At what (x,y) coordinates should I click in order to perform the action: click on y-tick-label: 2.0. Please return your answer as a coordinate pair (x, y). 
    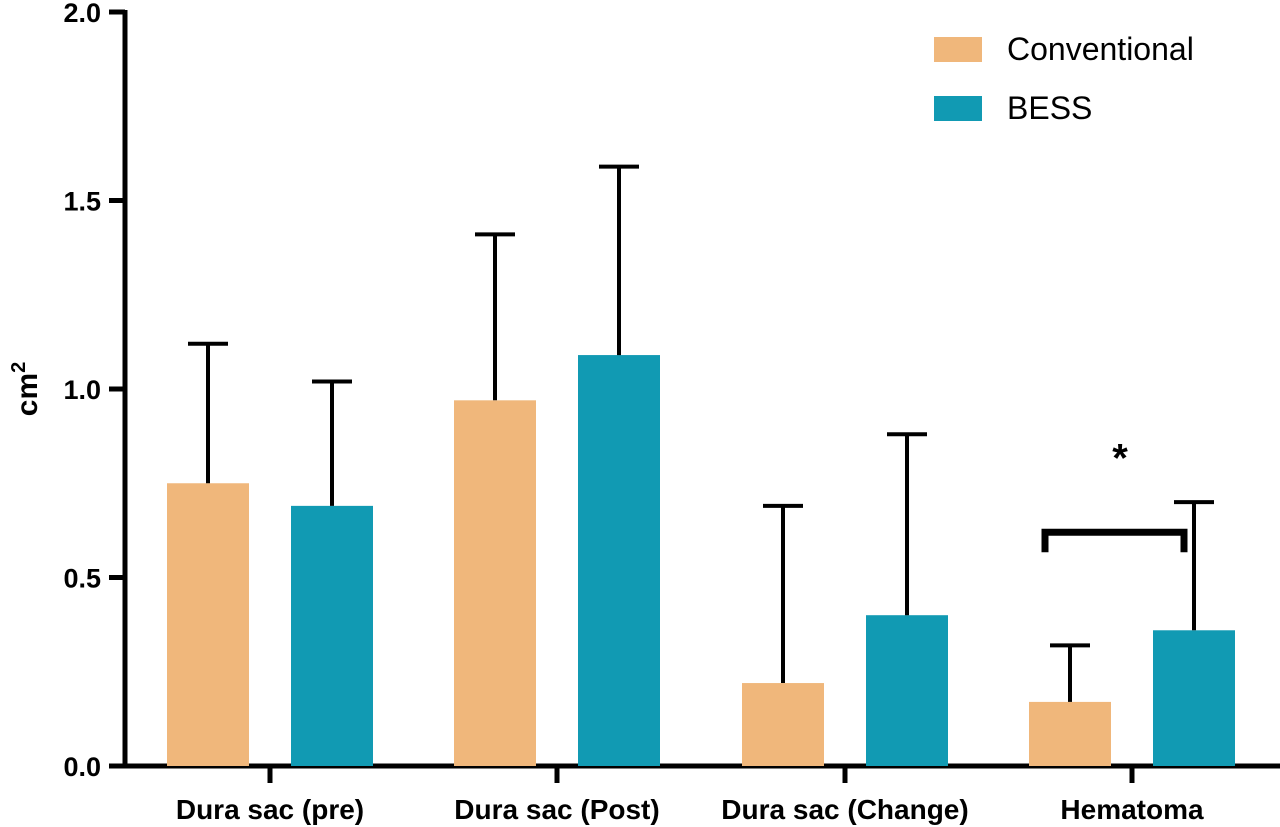
    Looking at the image, I should click on (82, 14).